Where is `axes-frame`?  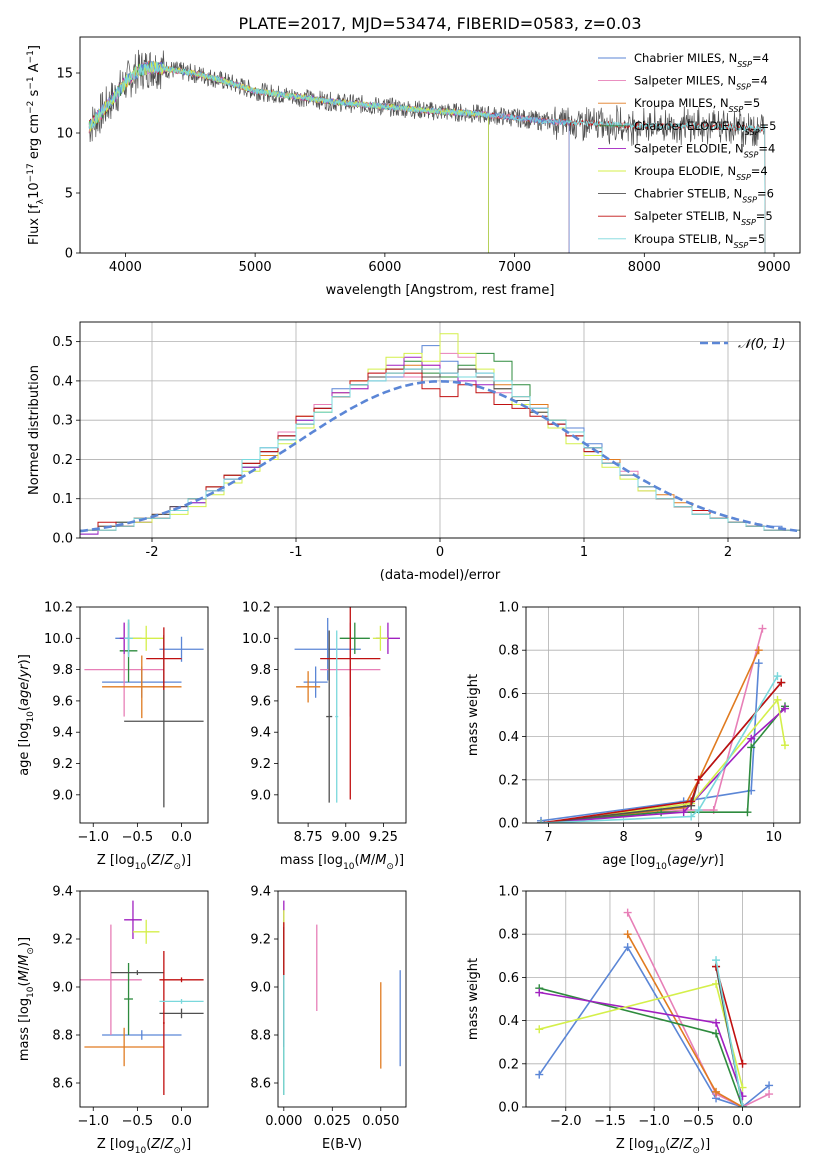
axes-frame is located at coordinates (342, 999).